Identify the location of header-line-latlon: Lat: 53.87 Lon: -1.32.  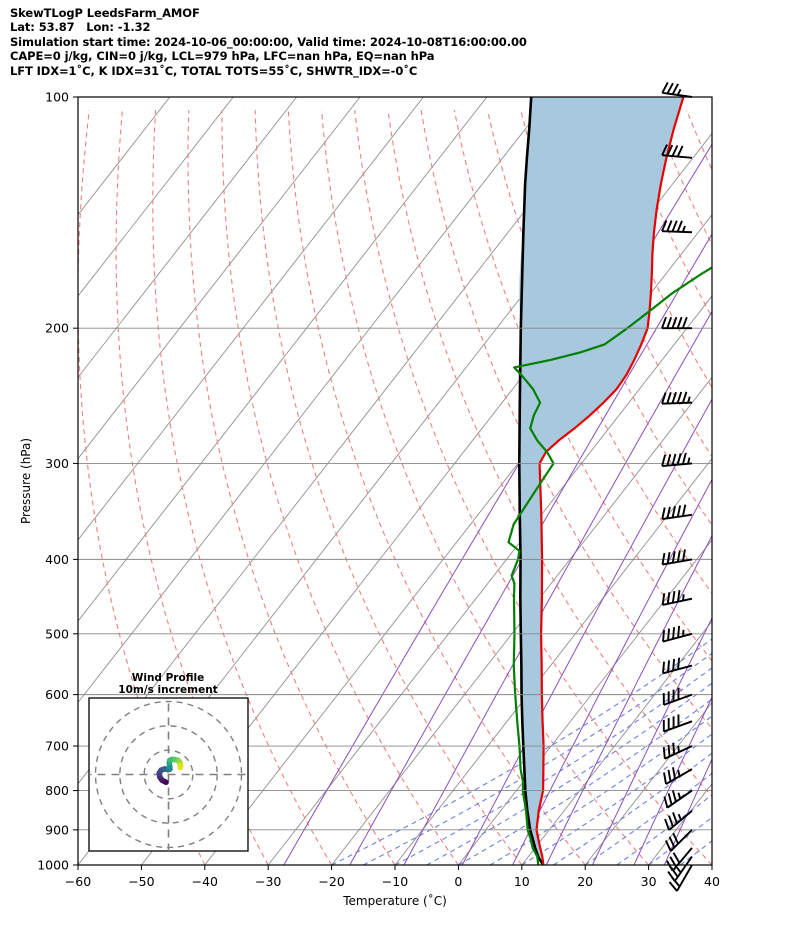
(80, 27).